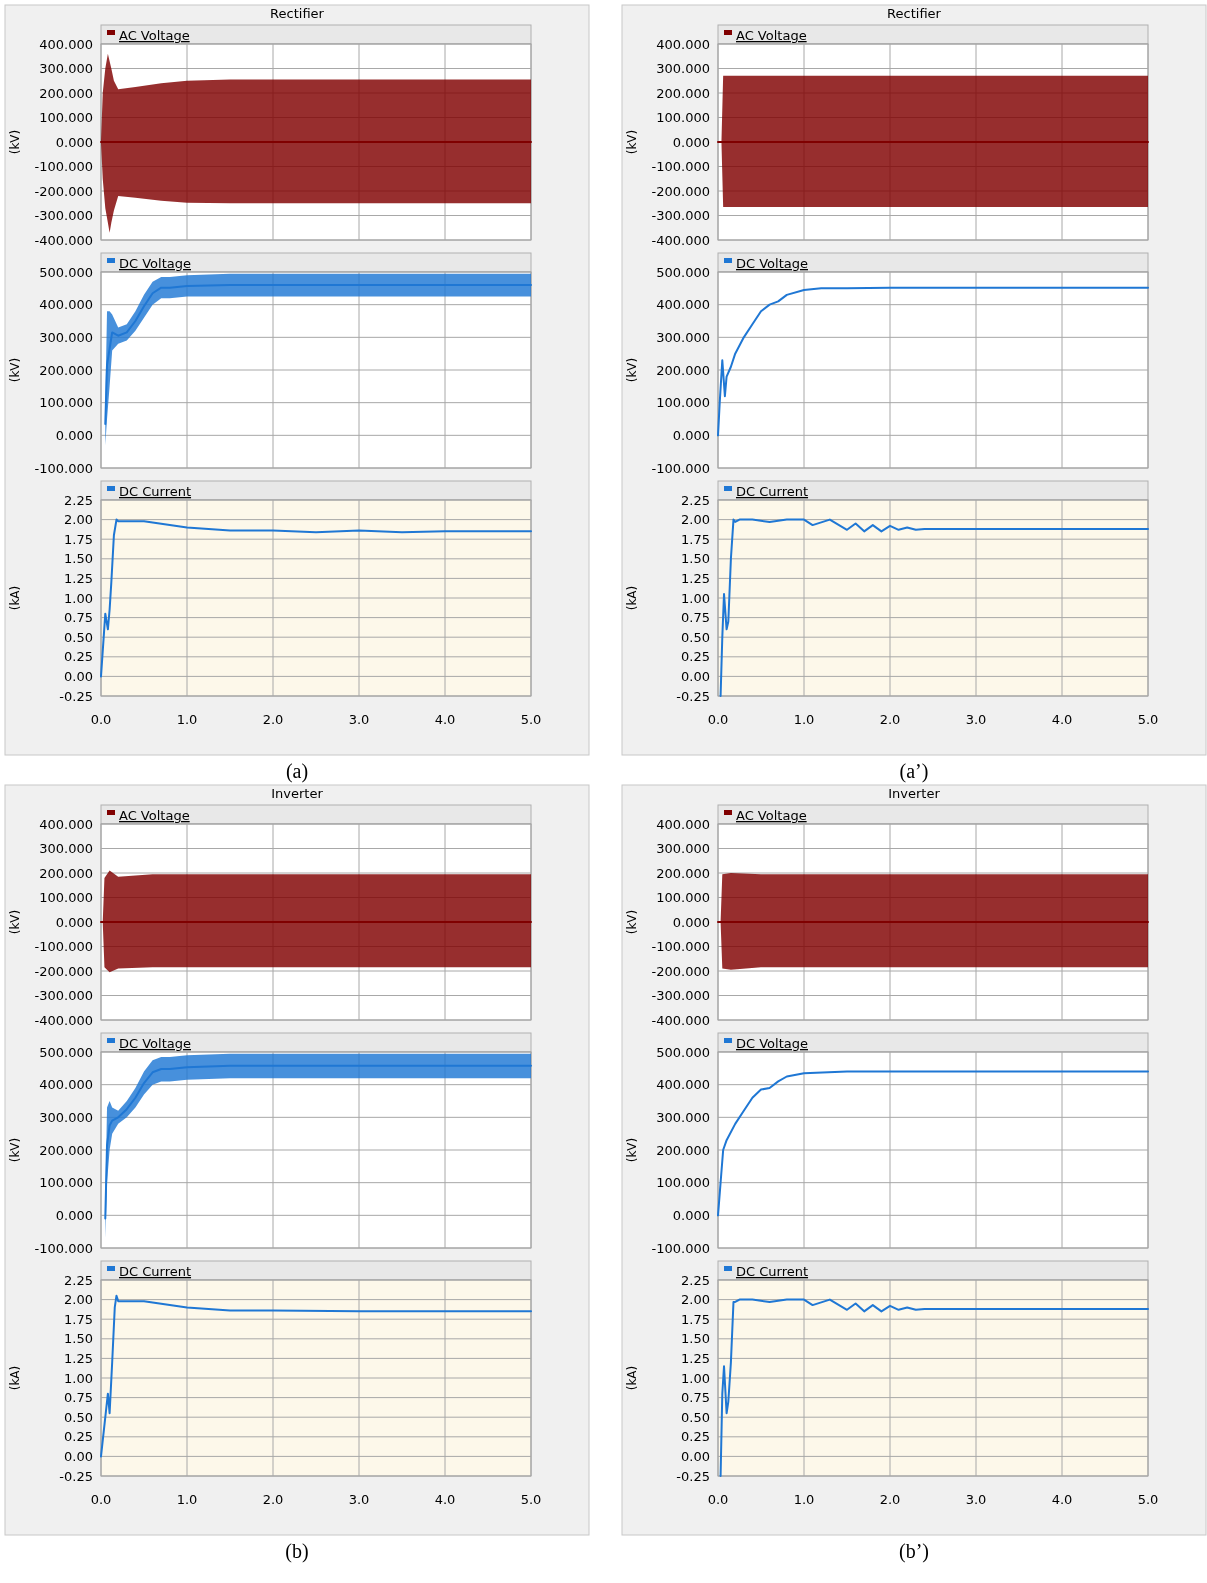 This screenshot has width=1207, height=1583. Describe the element at coordinates (297, 1551) in the screenshot. I see `text: (b)` at that location.